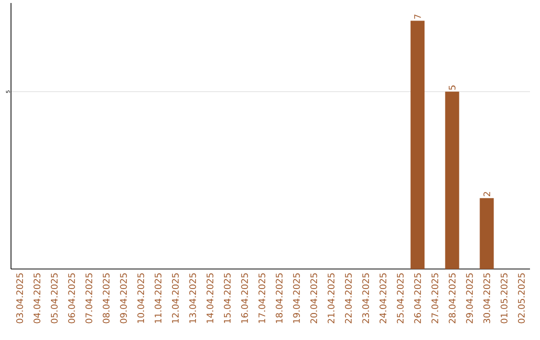  I want to click on x-tick-label: 23.04.2025, so click(366, 298).